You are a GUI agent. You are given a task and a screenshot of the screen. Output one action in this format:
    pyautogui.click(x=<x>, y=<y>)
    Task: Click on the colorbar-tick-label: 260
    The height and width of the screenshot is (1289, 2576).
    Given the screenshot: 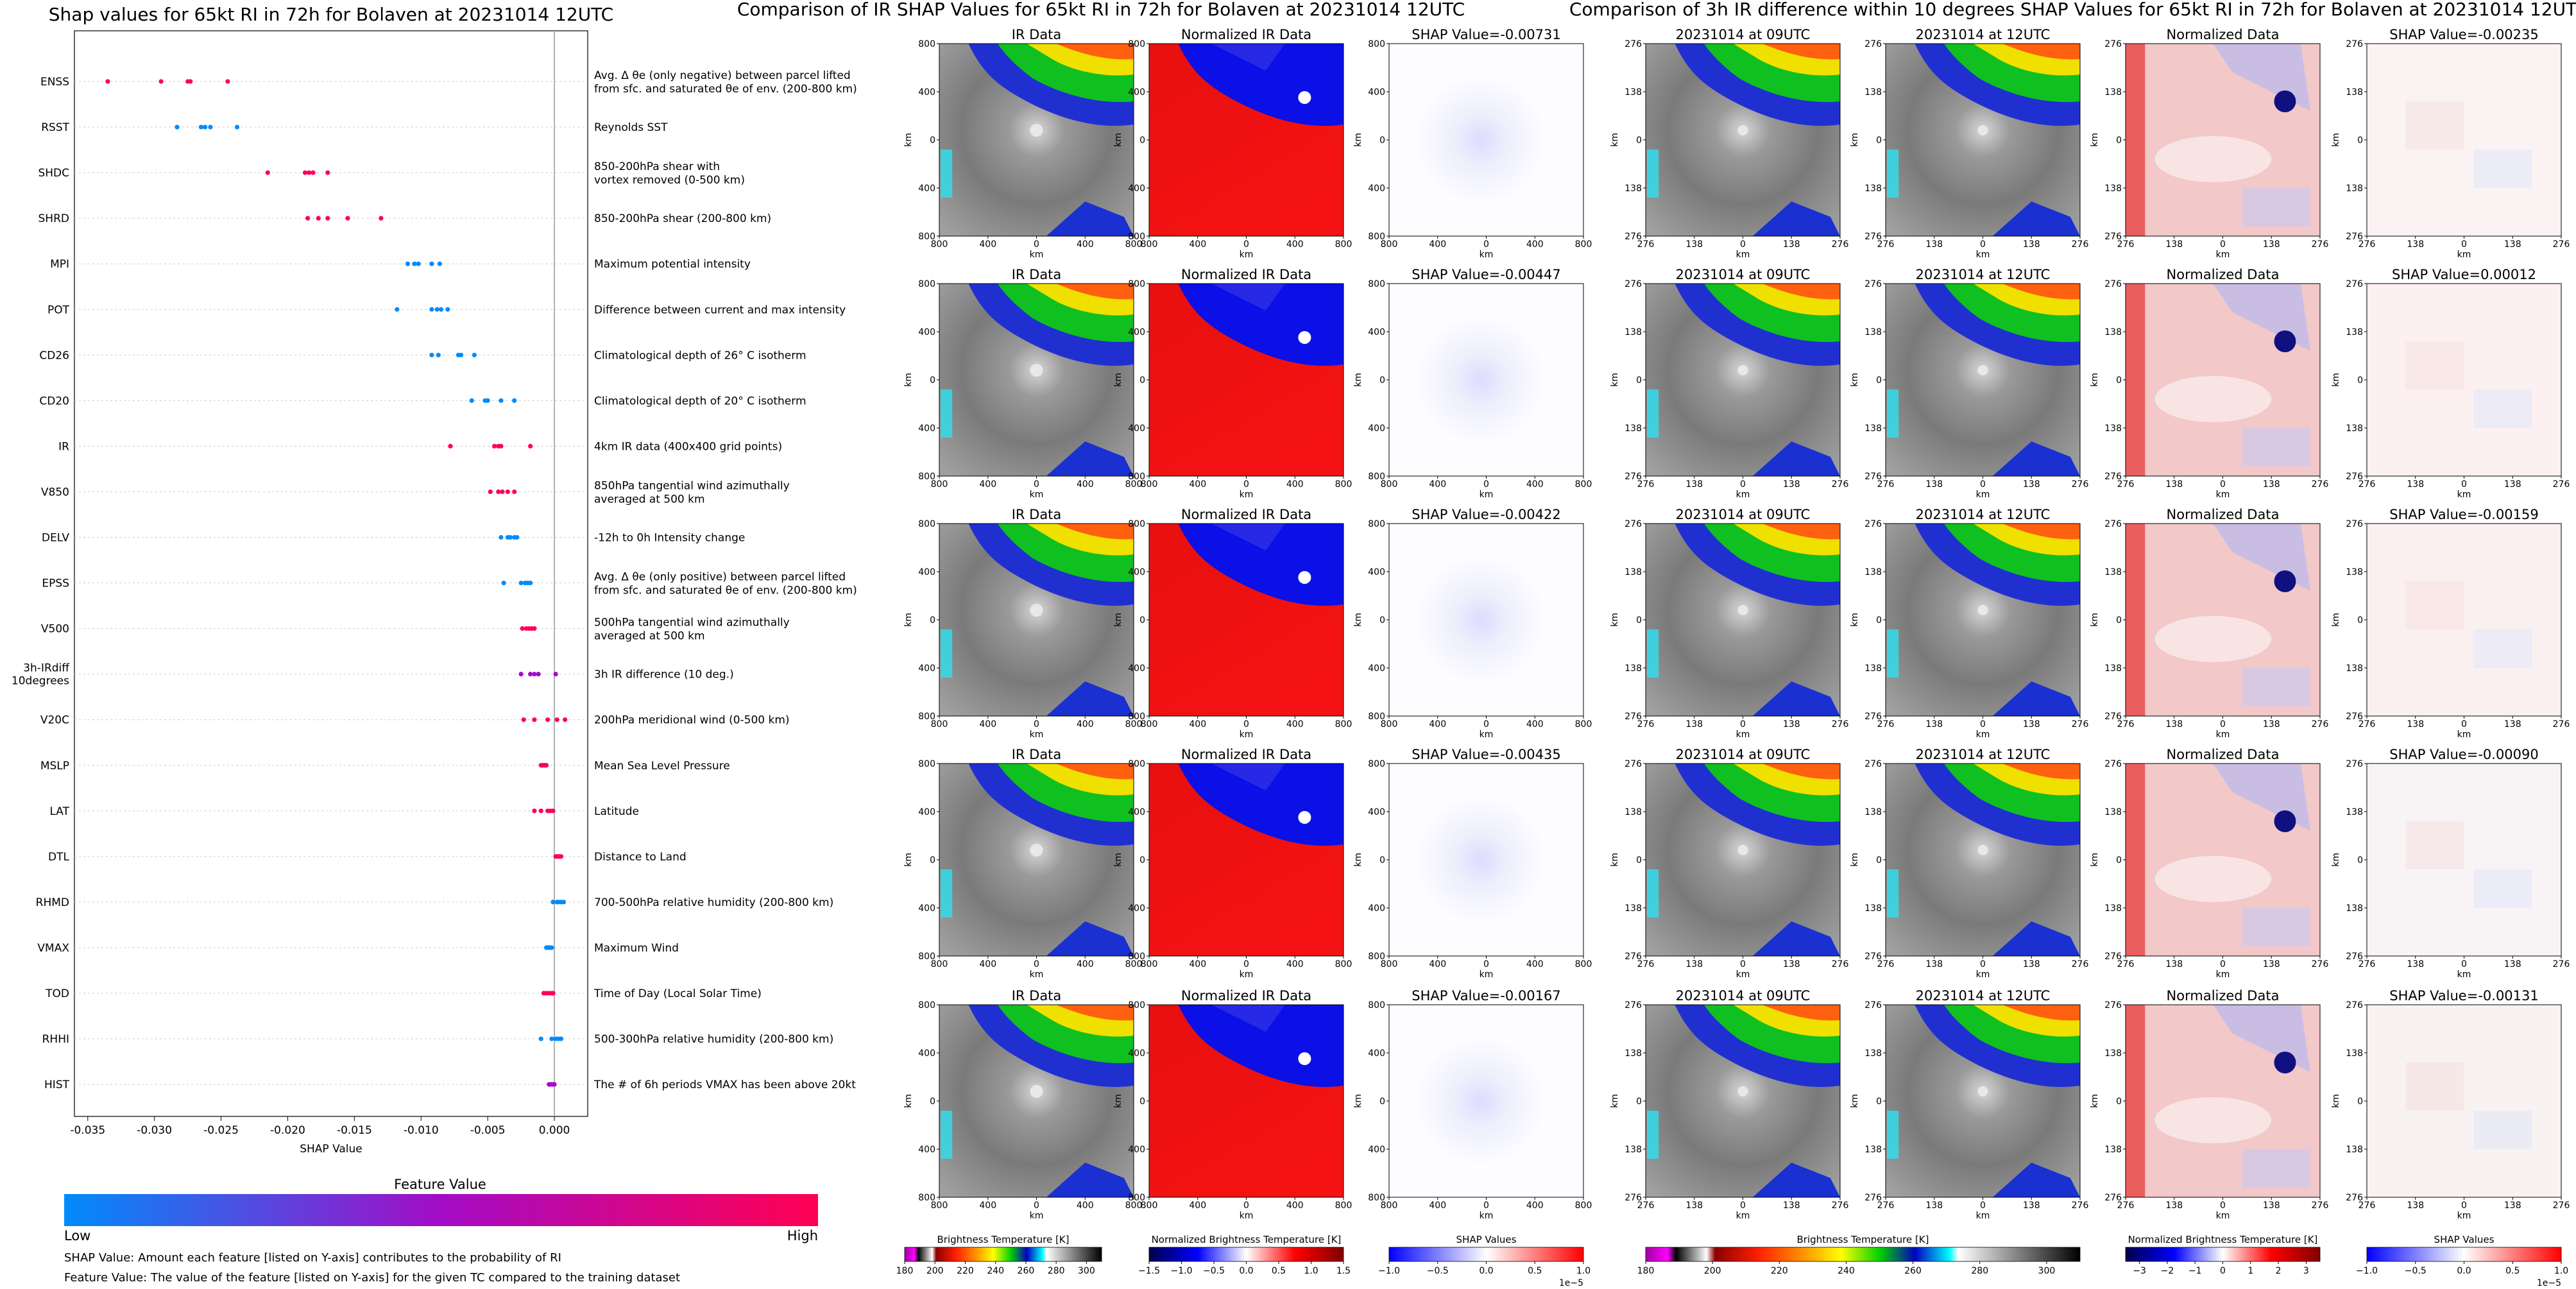 What is the action you would take?
    pyautogui.click(x=1026, y=1271)
    